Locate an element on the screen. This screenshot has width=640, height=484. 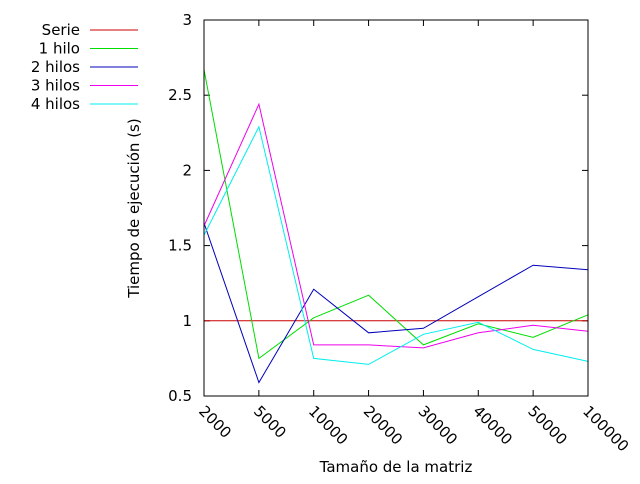
legend-label: Serie is located at coordinates (61, 30).